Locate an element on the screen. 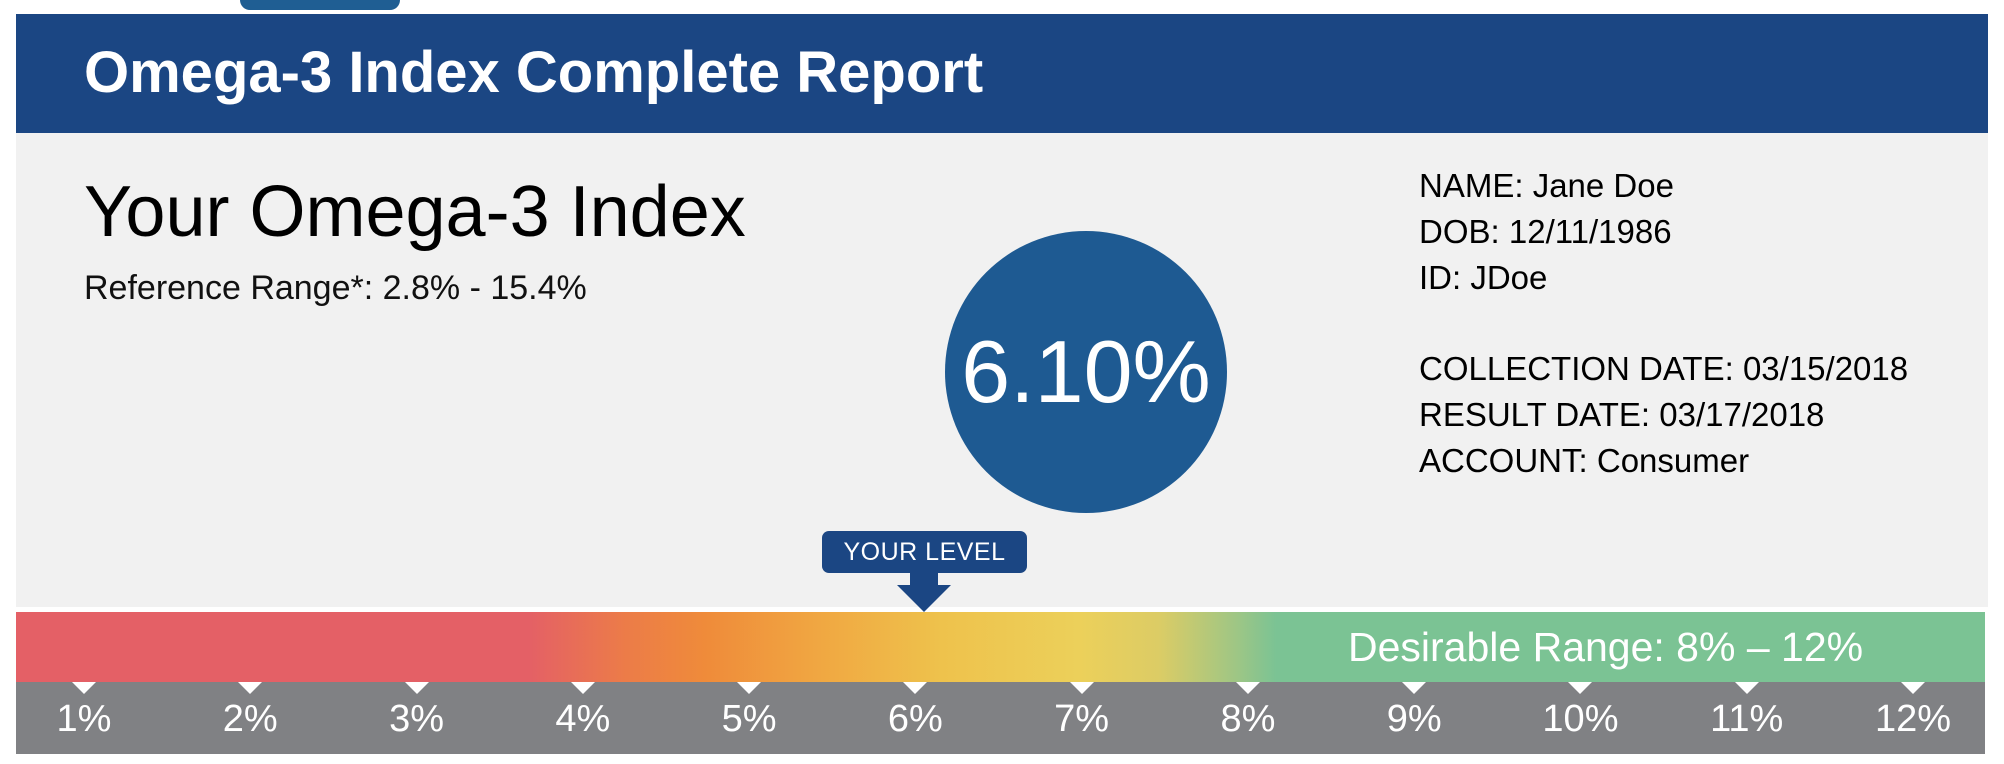  id-value: JDoe is located at coordinates (1509, 277).